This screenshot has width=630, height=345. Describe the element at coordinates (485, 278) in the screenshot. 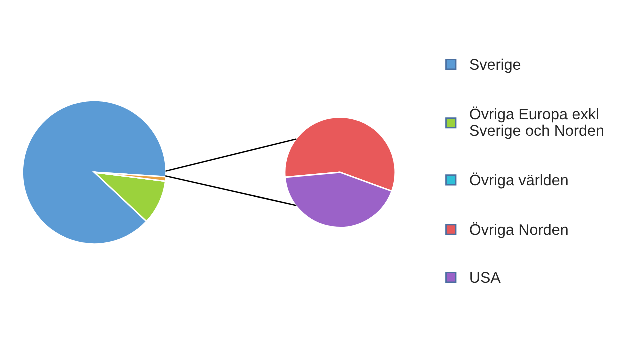

I see `legend-label: USA` at that location.